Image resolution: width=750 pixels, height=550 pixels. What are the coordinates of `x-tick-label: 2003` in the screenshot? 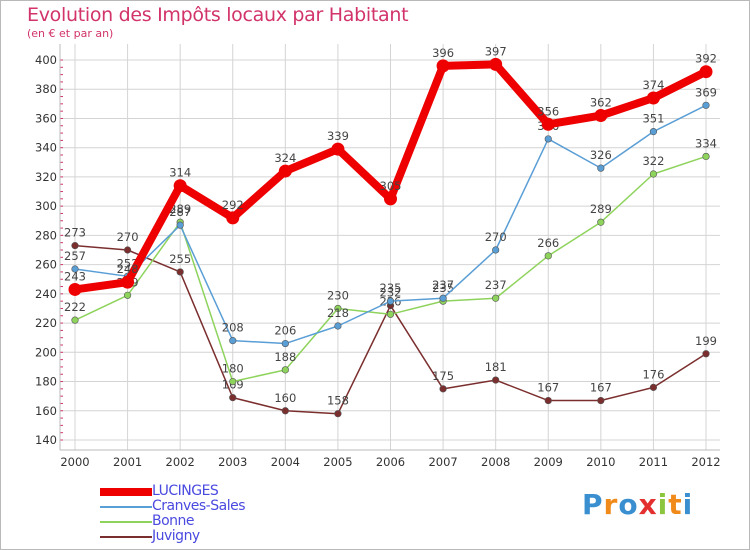 It's located at (232, 462).